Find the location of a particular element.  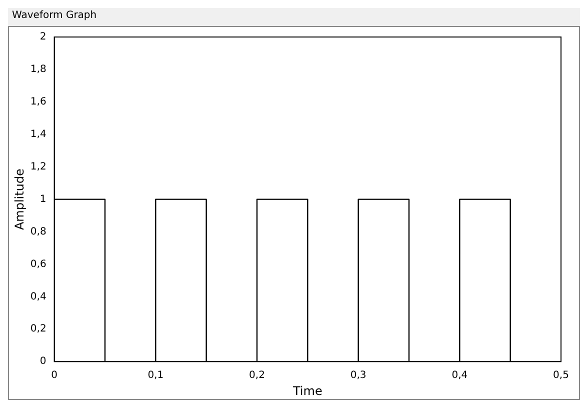

x-axis-title: Time is located at coordinates (307, 391).